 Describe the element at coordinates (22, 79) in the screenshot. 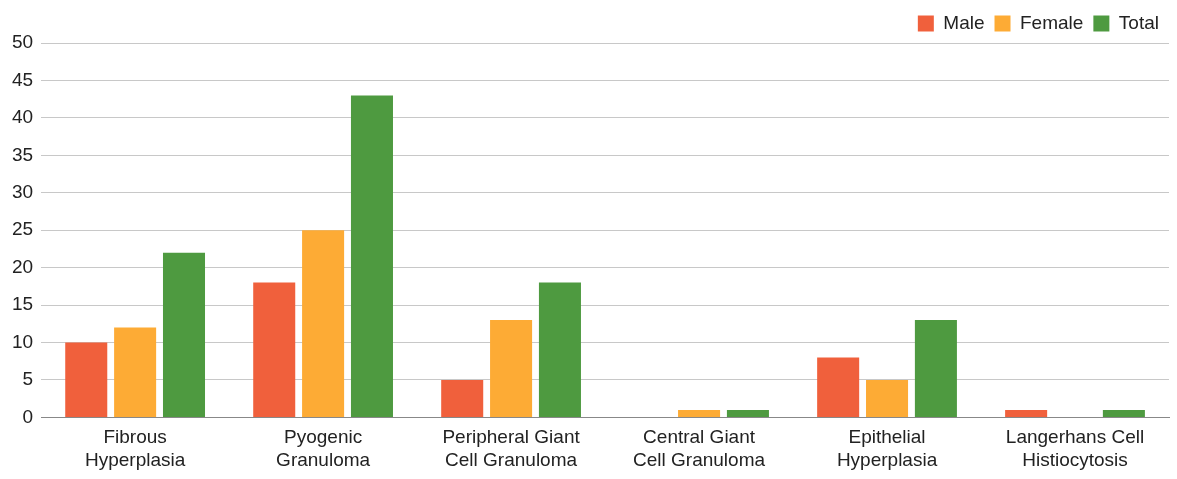

I see `y-tick-label: 45` at that location.